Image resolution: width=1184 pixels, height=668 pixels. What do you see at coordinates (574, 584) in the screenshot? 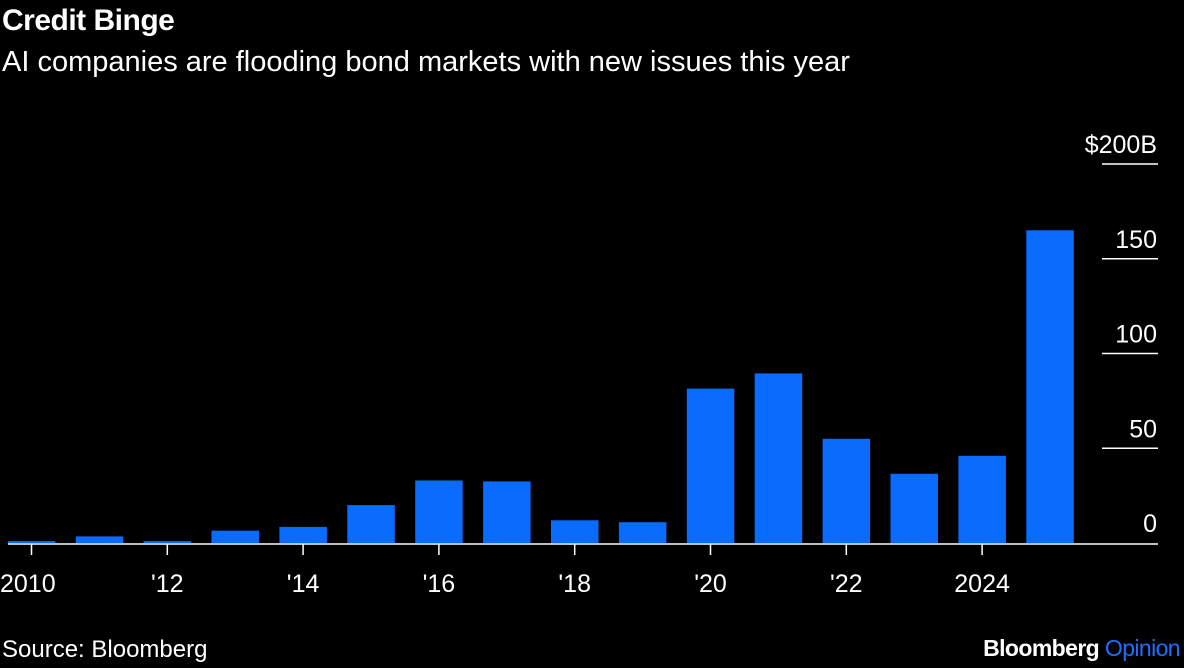
I see `x-tick-label: '18` at bounding box center [574, 584].